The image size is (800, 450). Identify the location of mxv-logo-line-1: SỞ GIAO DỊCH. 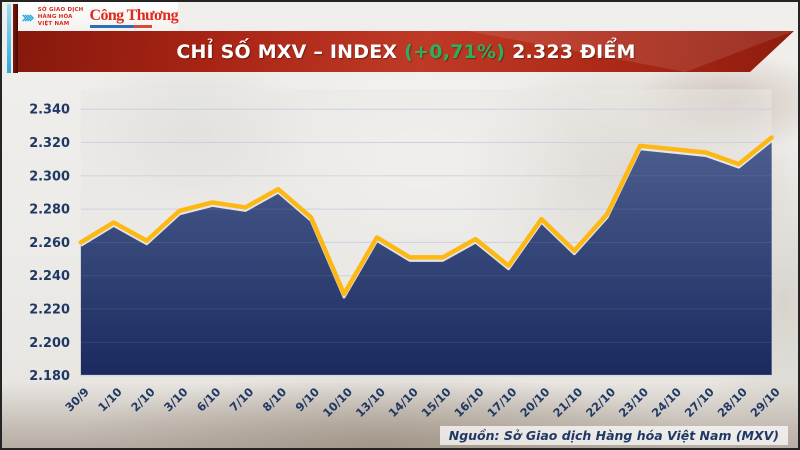
(60, 10).